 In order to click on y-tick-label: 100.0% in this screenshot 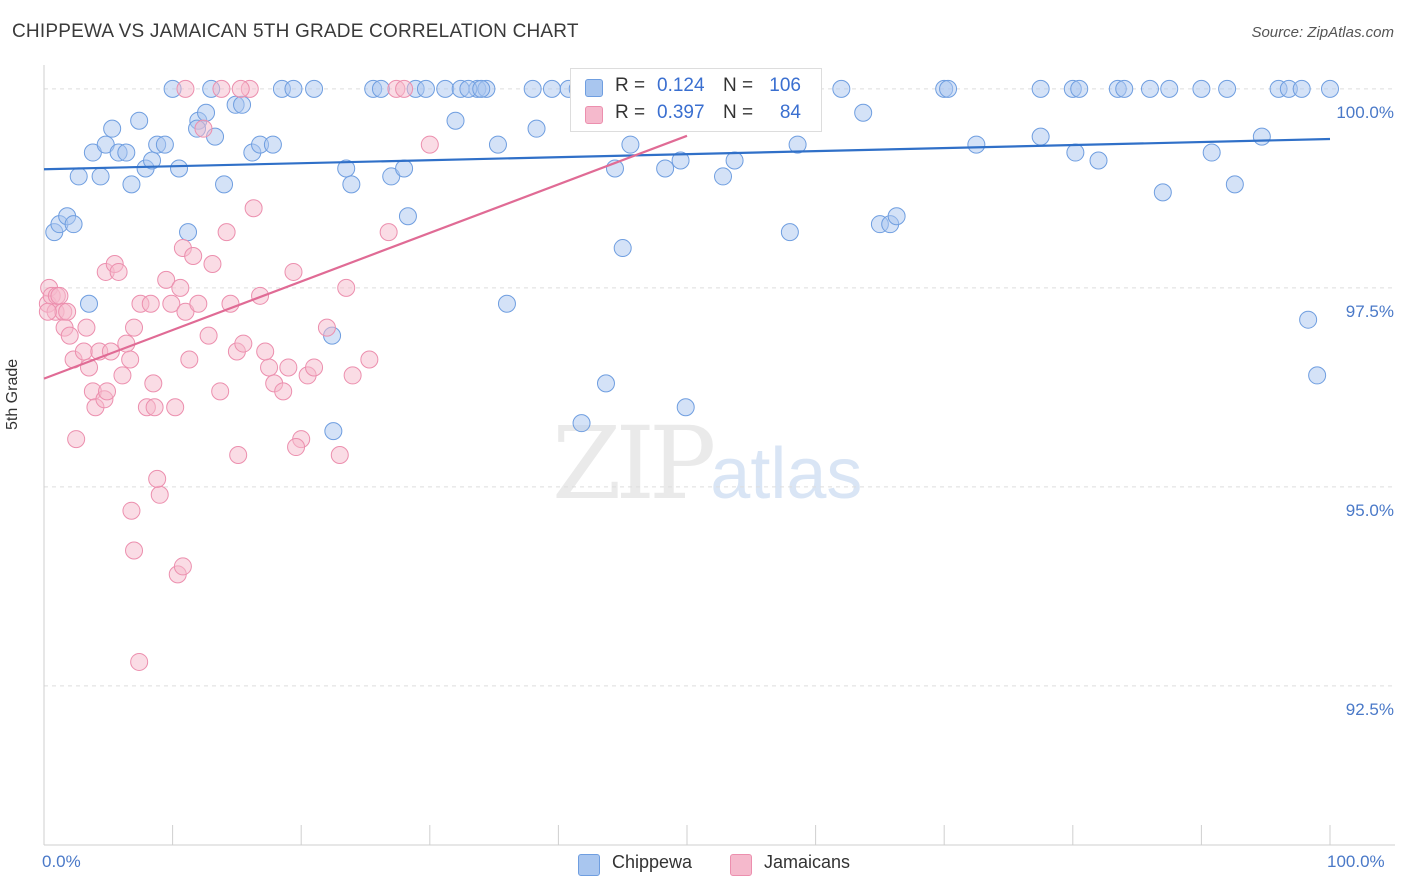, I will do `click(1365, 112)`.